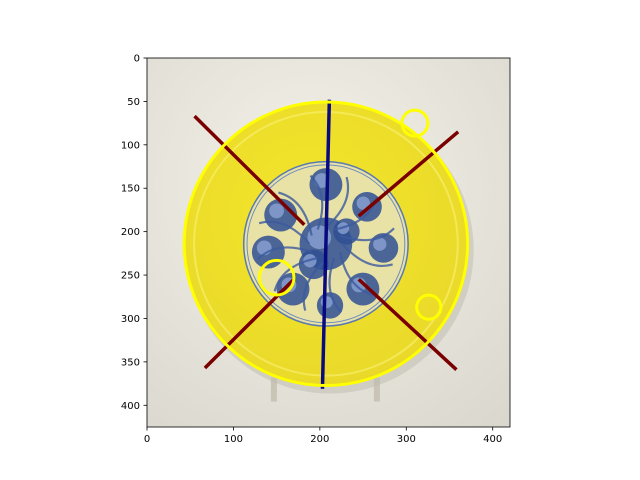 Image resolution: width=640 pixels, height=480 pixels. What do you see at coordinates (130, 276) in the screenshot?
I see `y-tick-label: 250` at bounding box center [130, 276].